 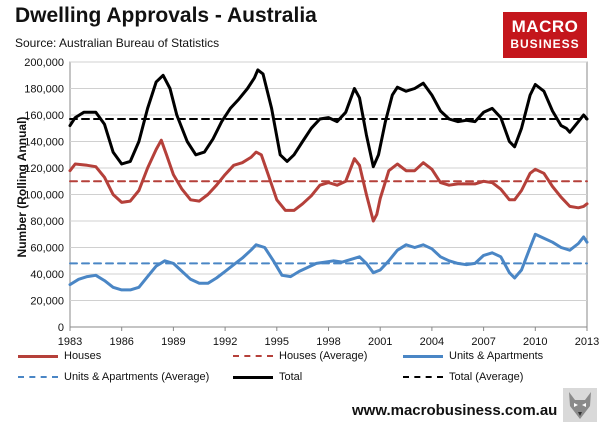 What do you see at coordinates (83, 356) in the screenshot?
I see `legend-label-houses: Houses` at bounding box center [83, 356].